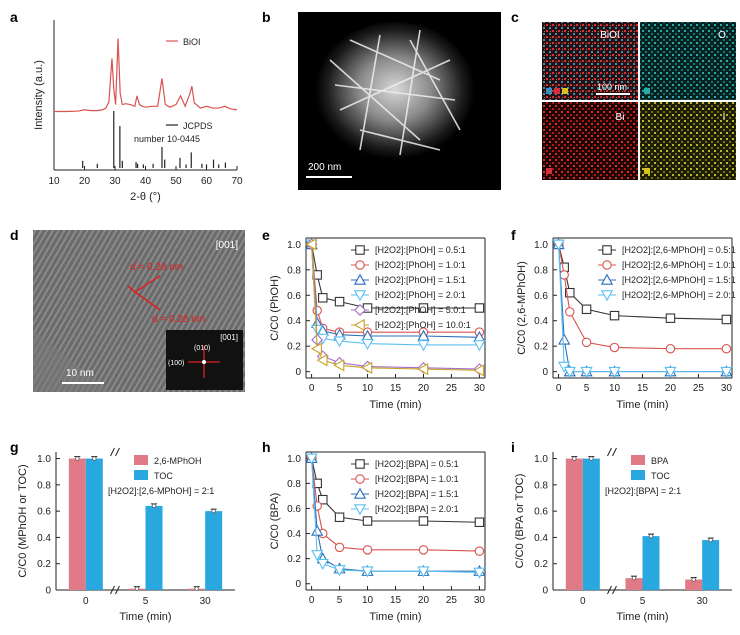 Image resolution: width=740 pixels, height=635 pixels. I want to click on eds-label-o: O, so click(722, 35).